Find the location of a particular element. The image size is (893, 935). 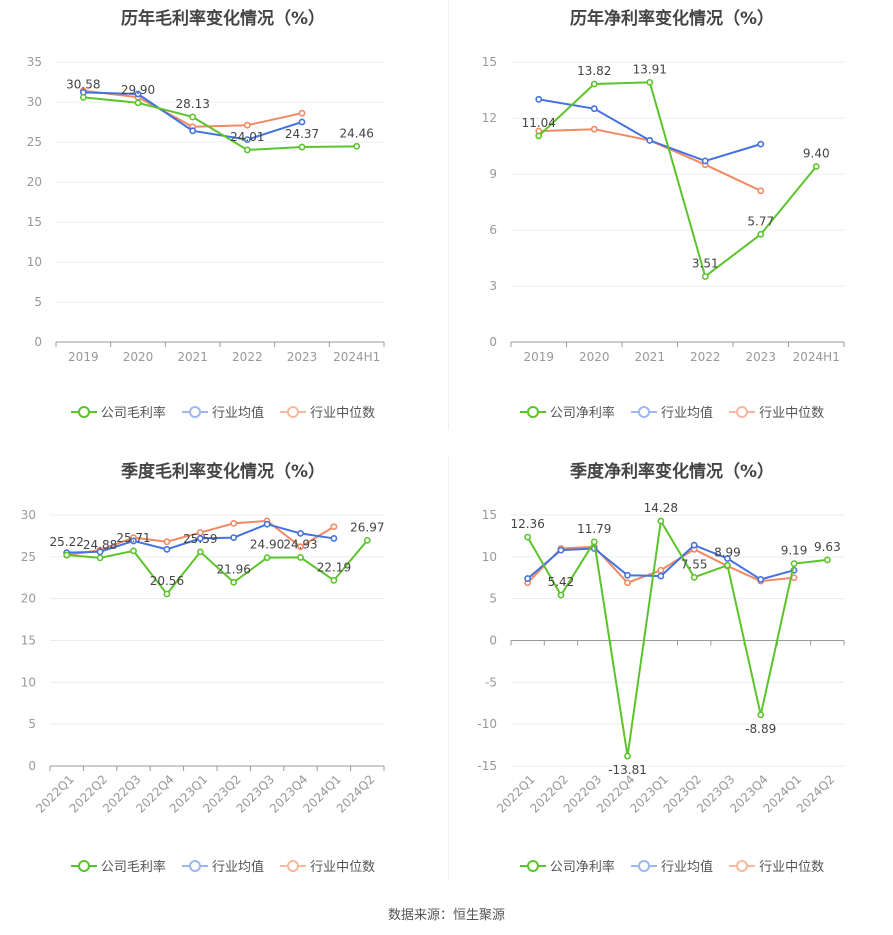

chart-title: 季度净利率变化情况（%） is located at coordinates (672, 472).